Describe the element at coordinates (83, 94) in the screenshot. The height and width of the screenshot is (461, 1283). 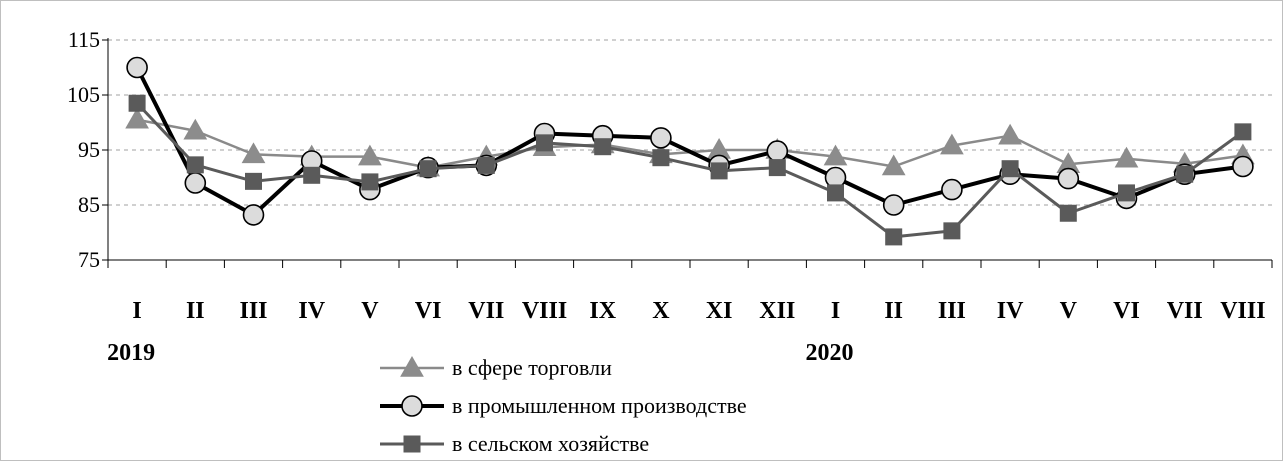
I see `y-tick-label: 105` at that location.